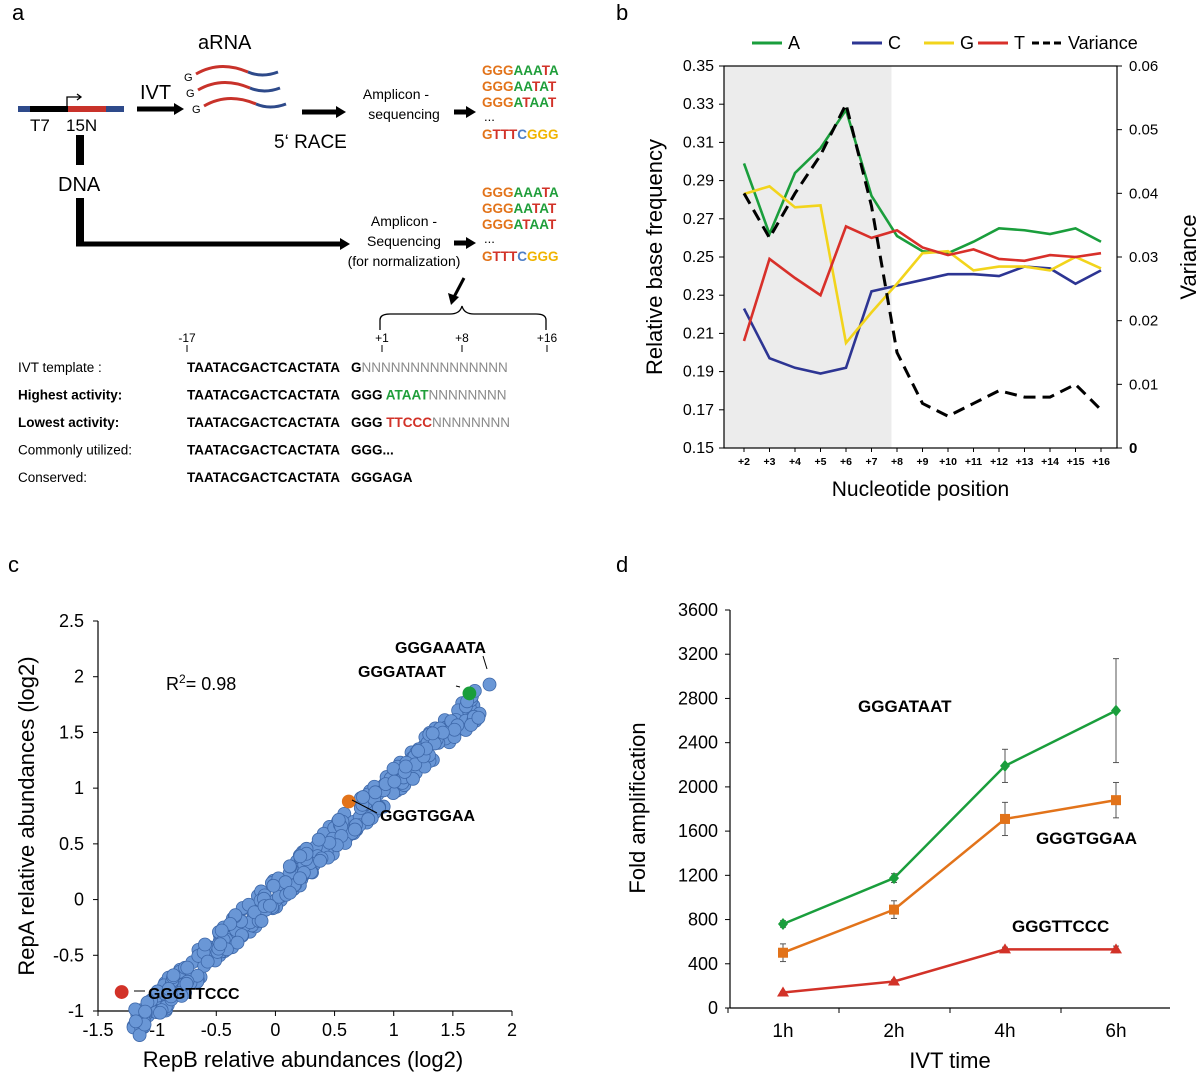 The height and width of the screenshot is (1078, 1200). I want to click on row-label: Commonly utilized:, so click(75, 450).